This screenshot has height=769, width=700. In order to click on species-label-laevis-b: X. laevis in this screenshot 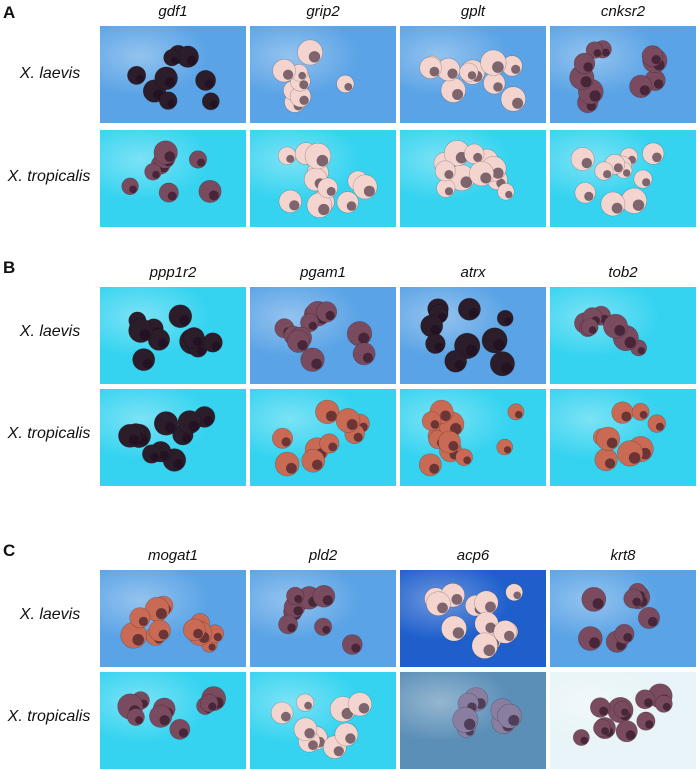, I will do `click(50, 331)`.